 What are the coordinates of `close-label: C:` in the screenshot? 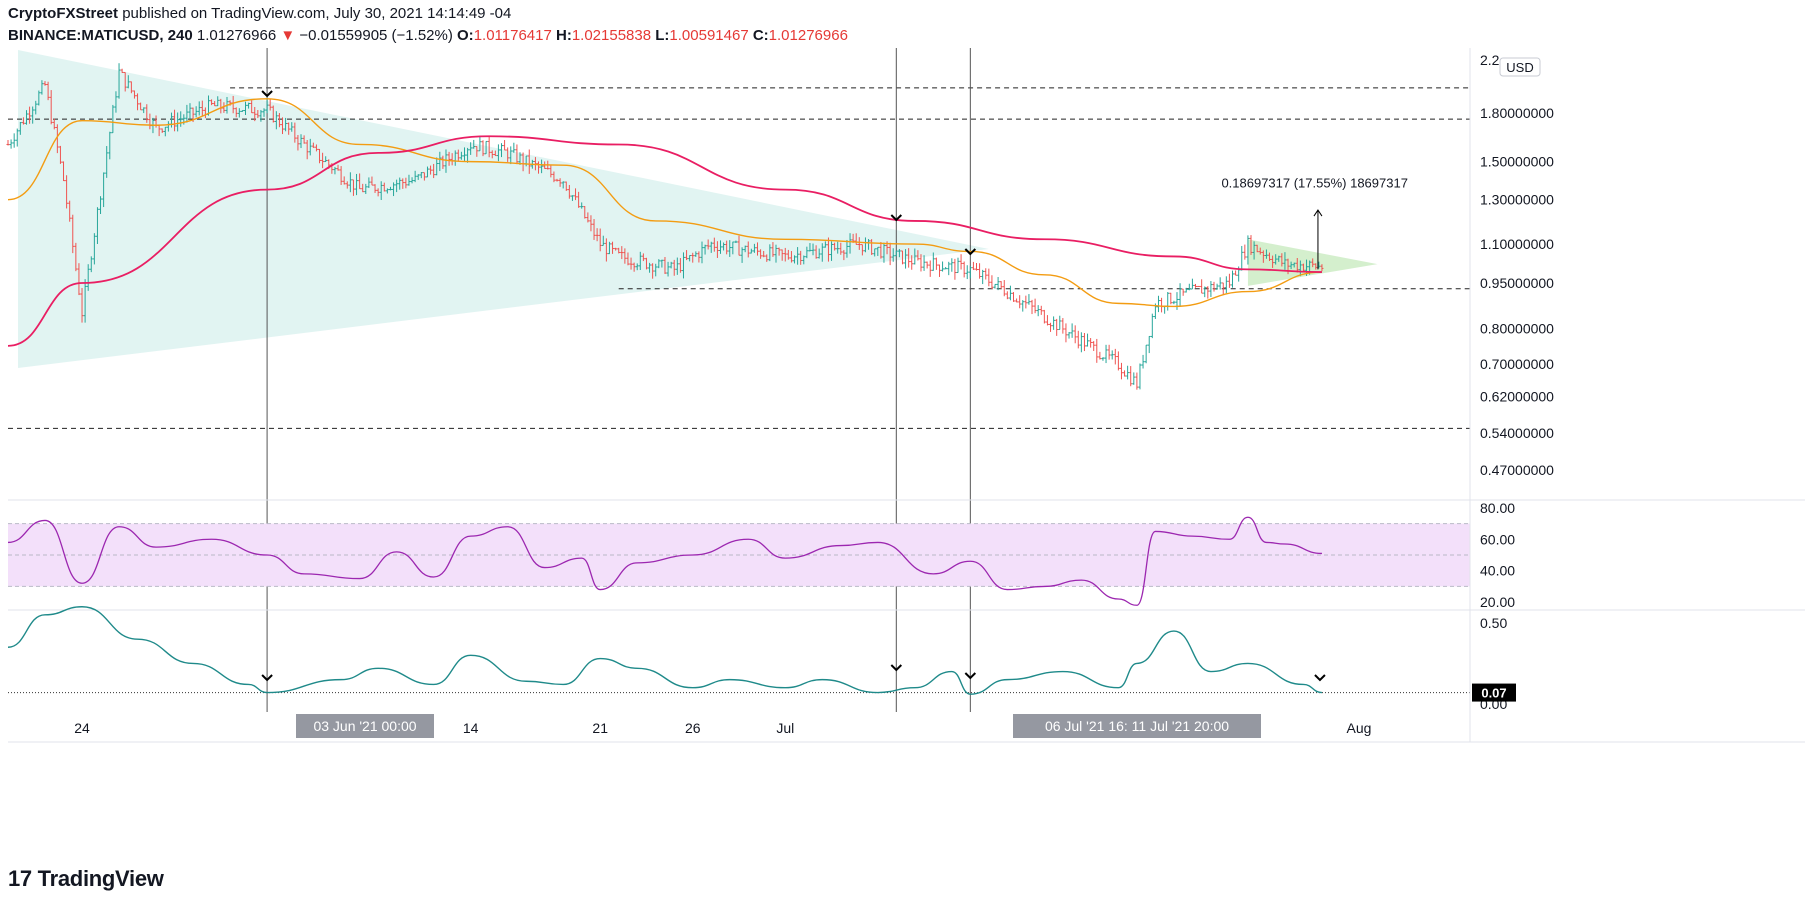 It's located at (760, 35).